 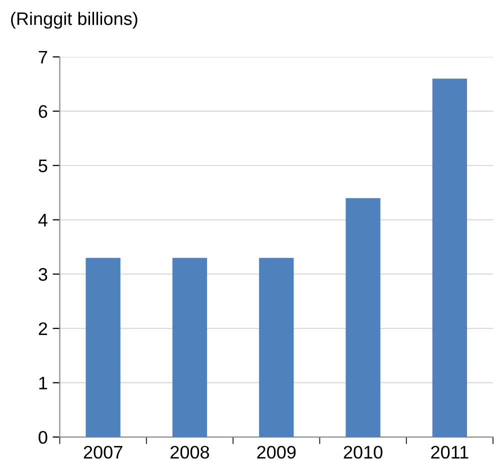 What do you see at coordinates (43, 111) in the screenshot?
I see `y-tick-label: 6` at bounding box center [43, 111].